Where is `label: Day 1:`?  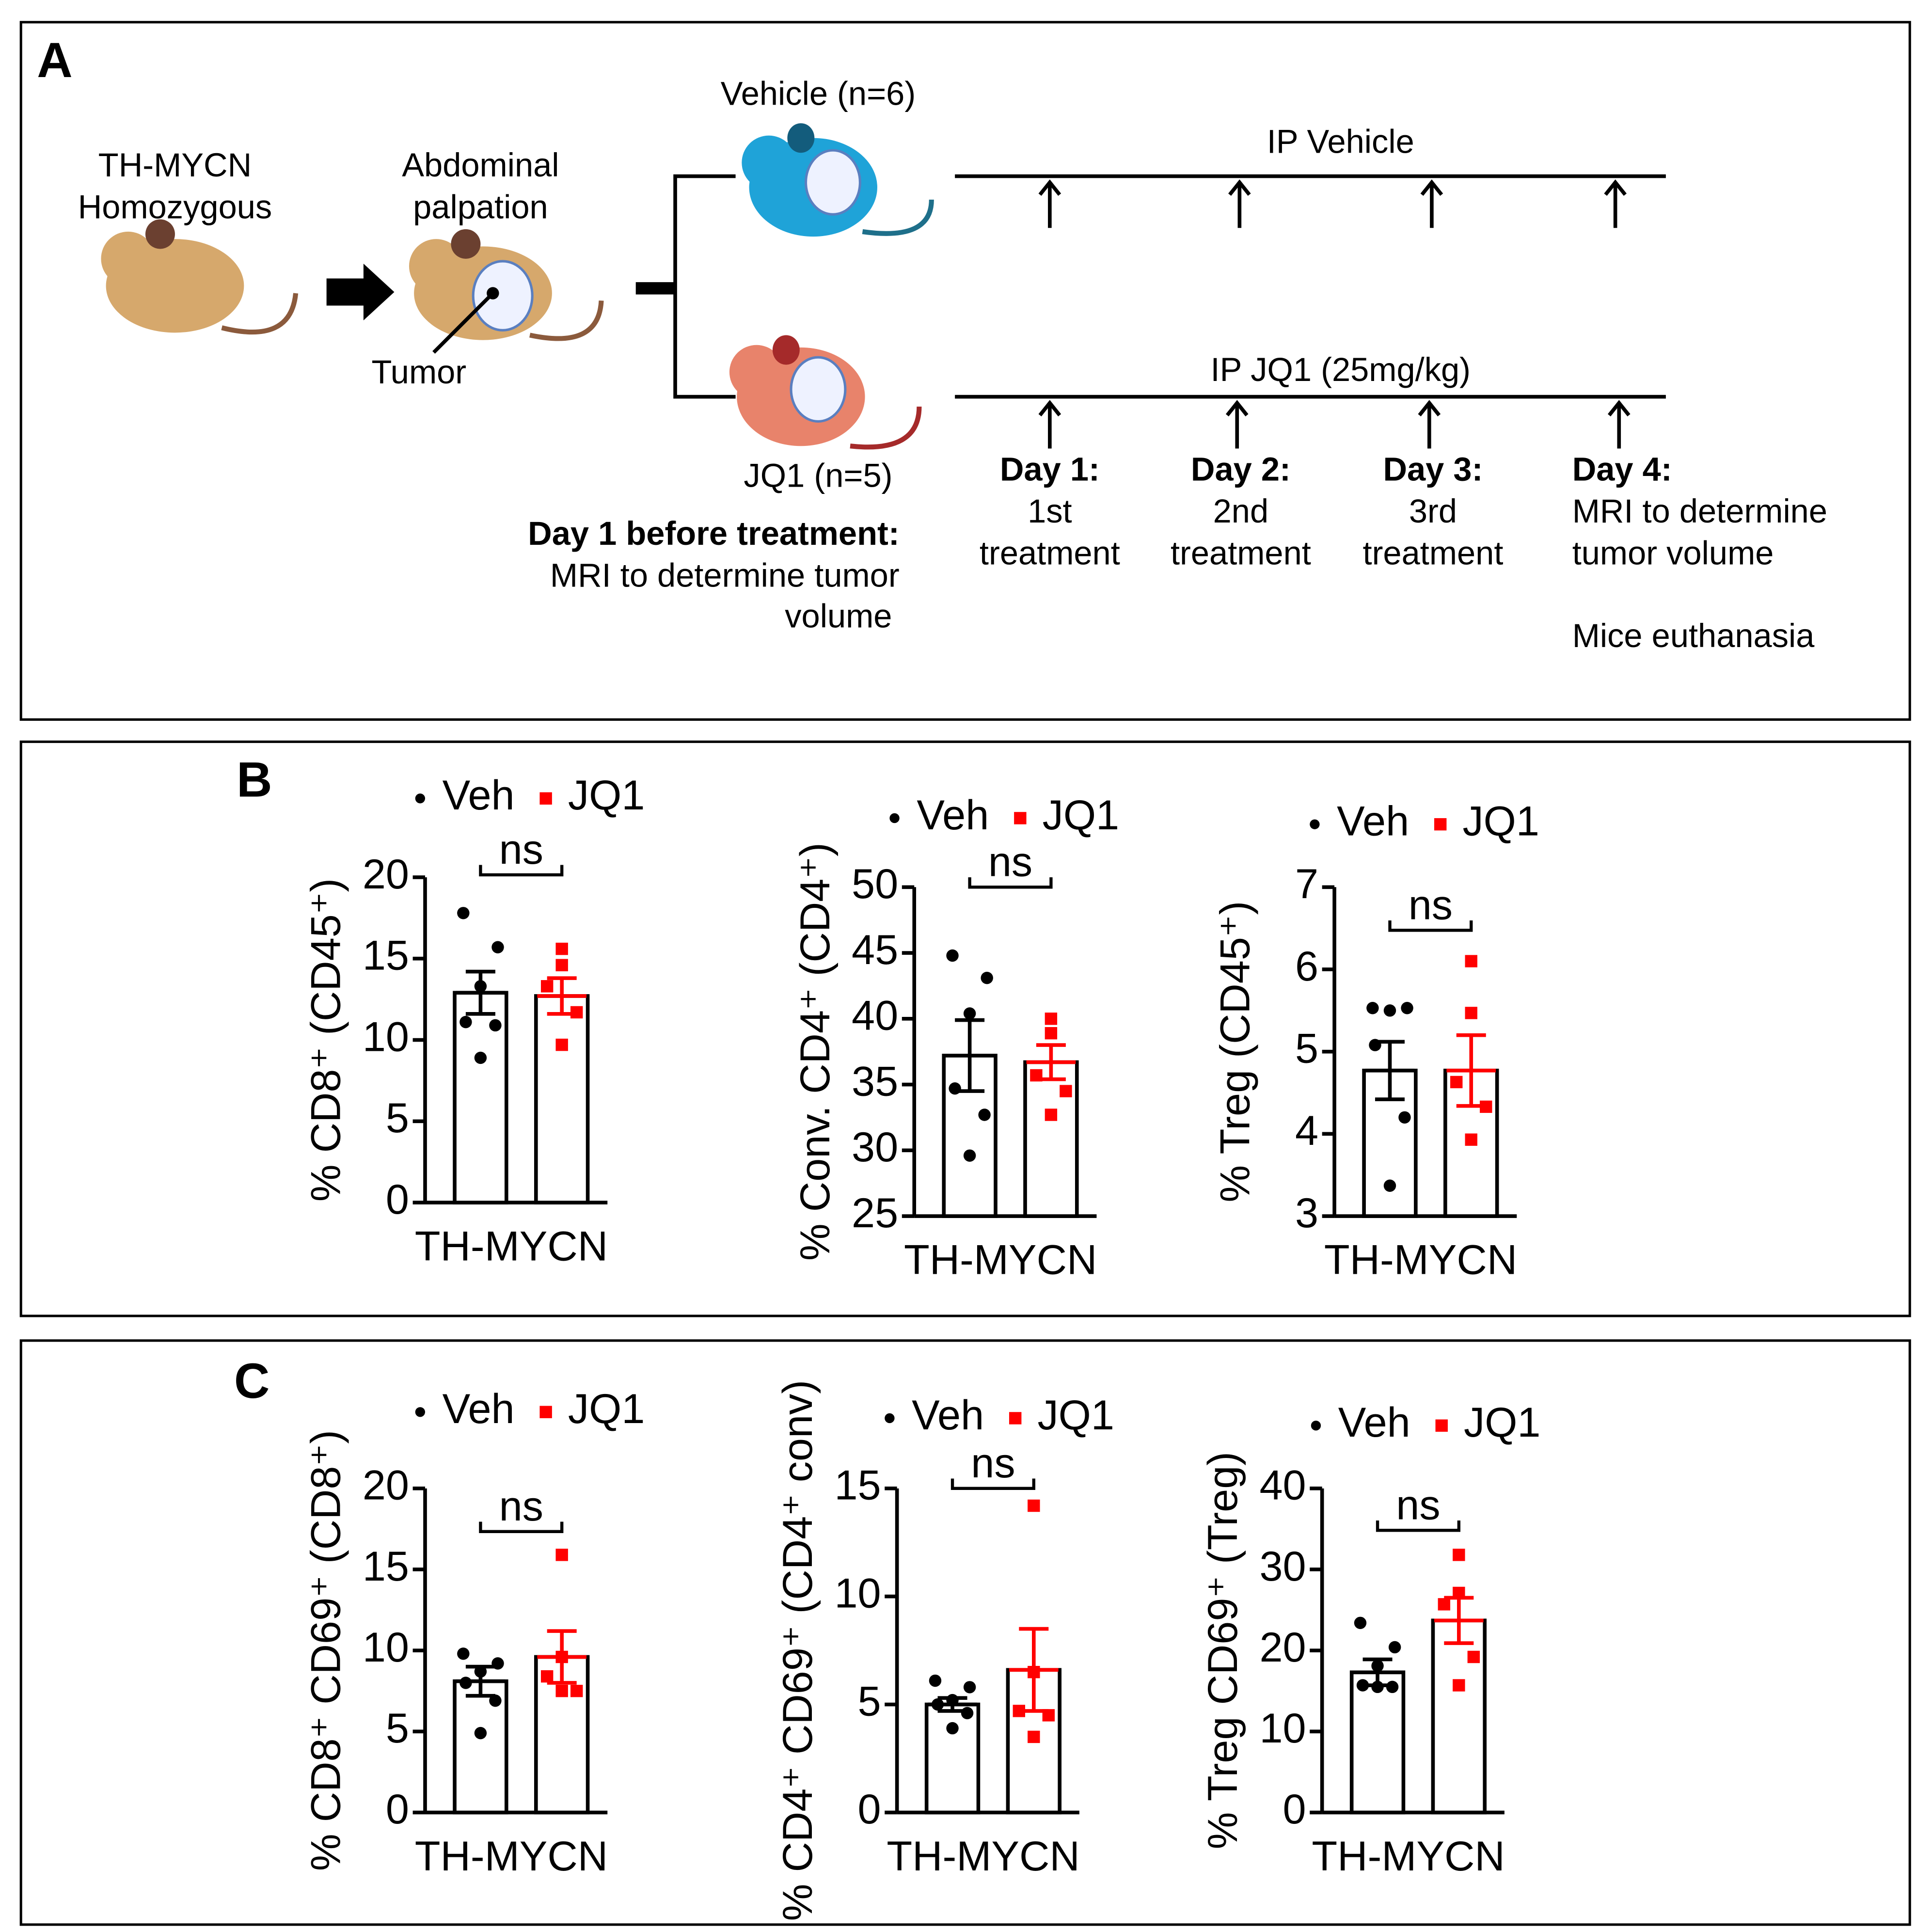 label: Day 1: is located at coordinates (1050, 469).